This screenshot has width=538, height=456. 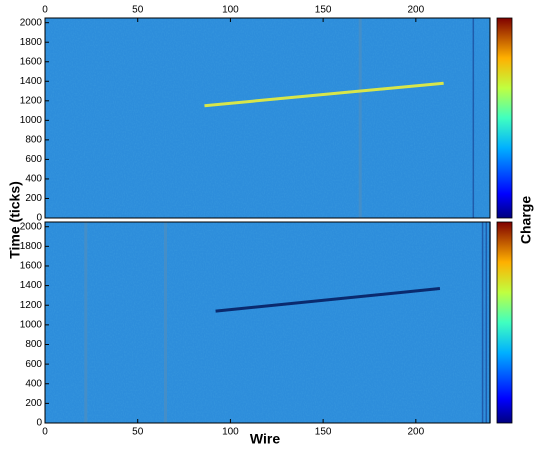 I want to click on colorbar-label: Charge, so click(x=526, y=220).